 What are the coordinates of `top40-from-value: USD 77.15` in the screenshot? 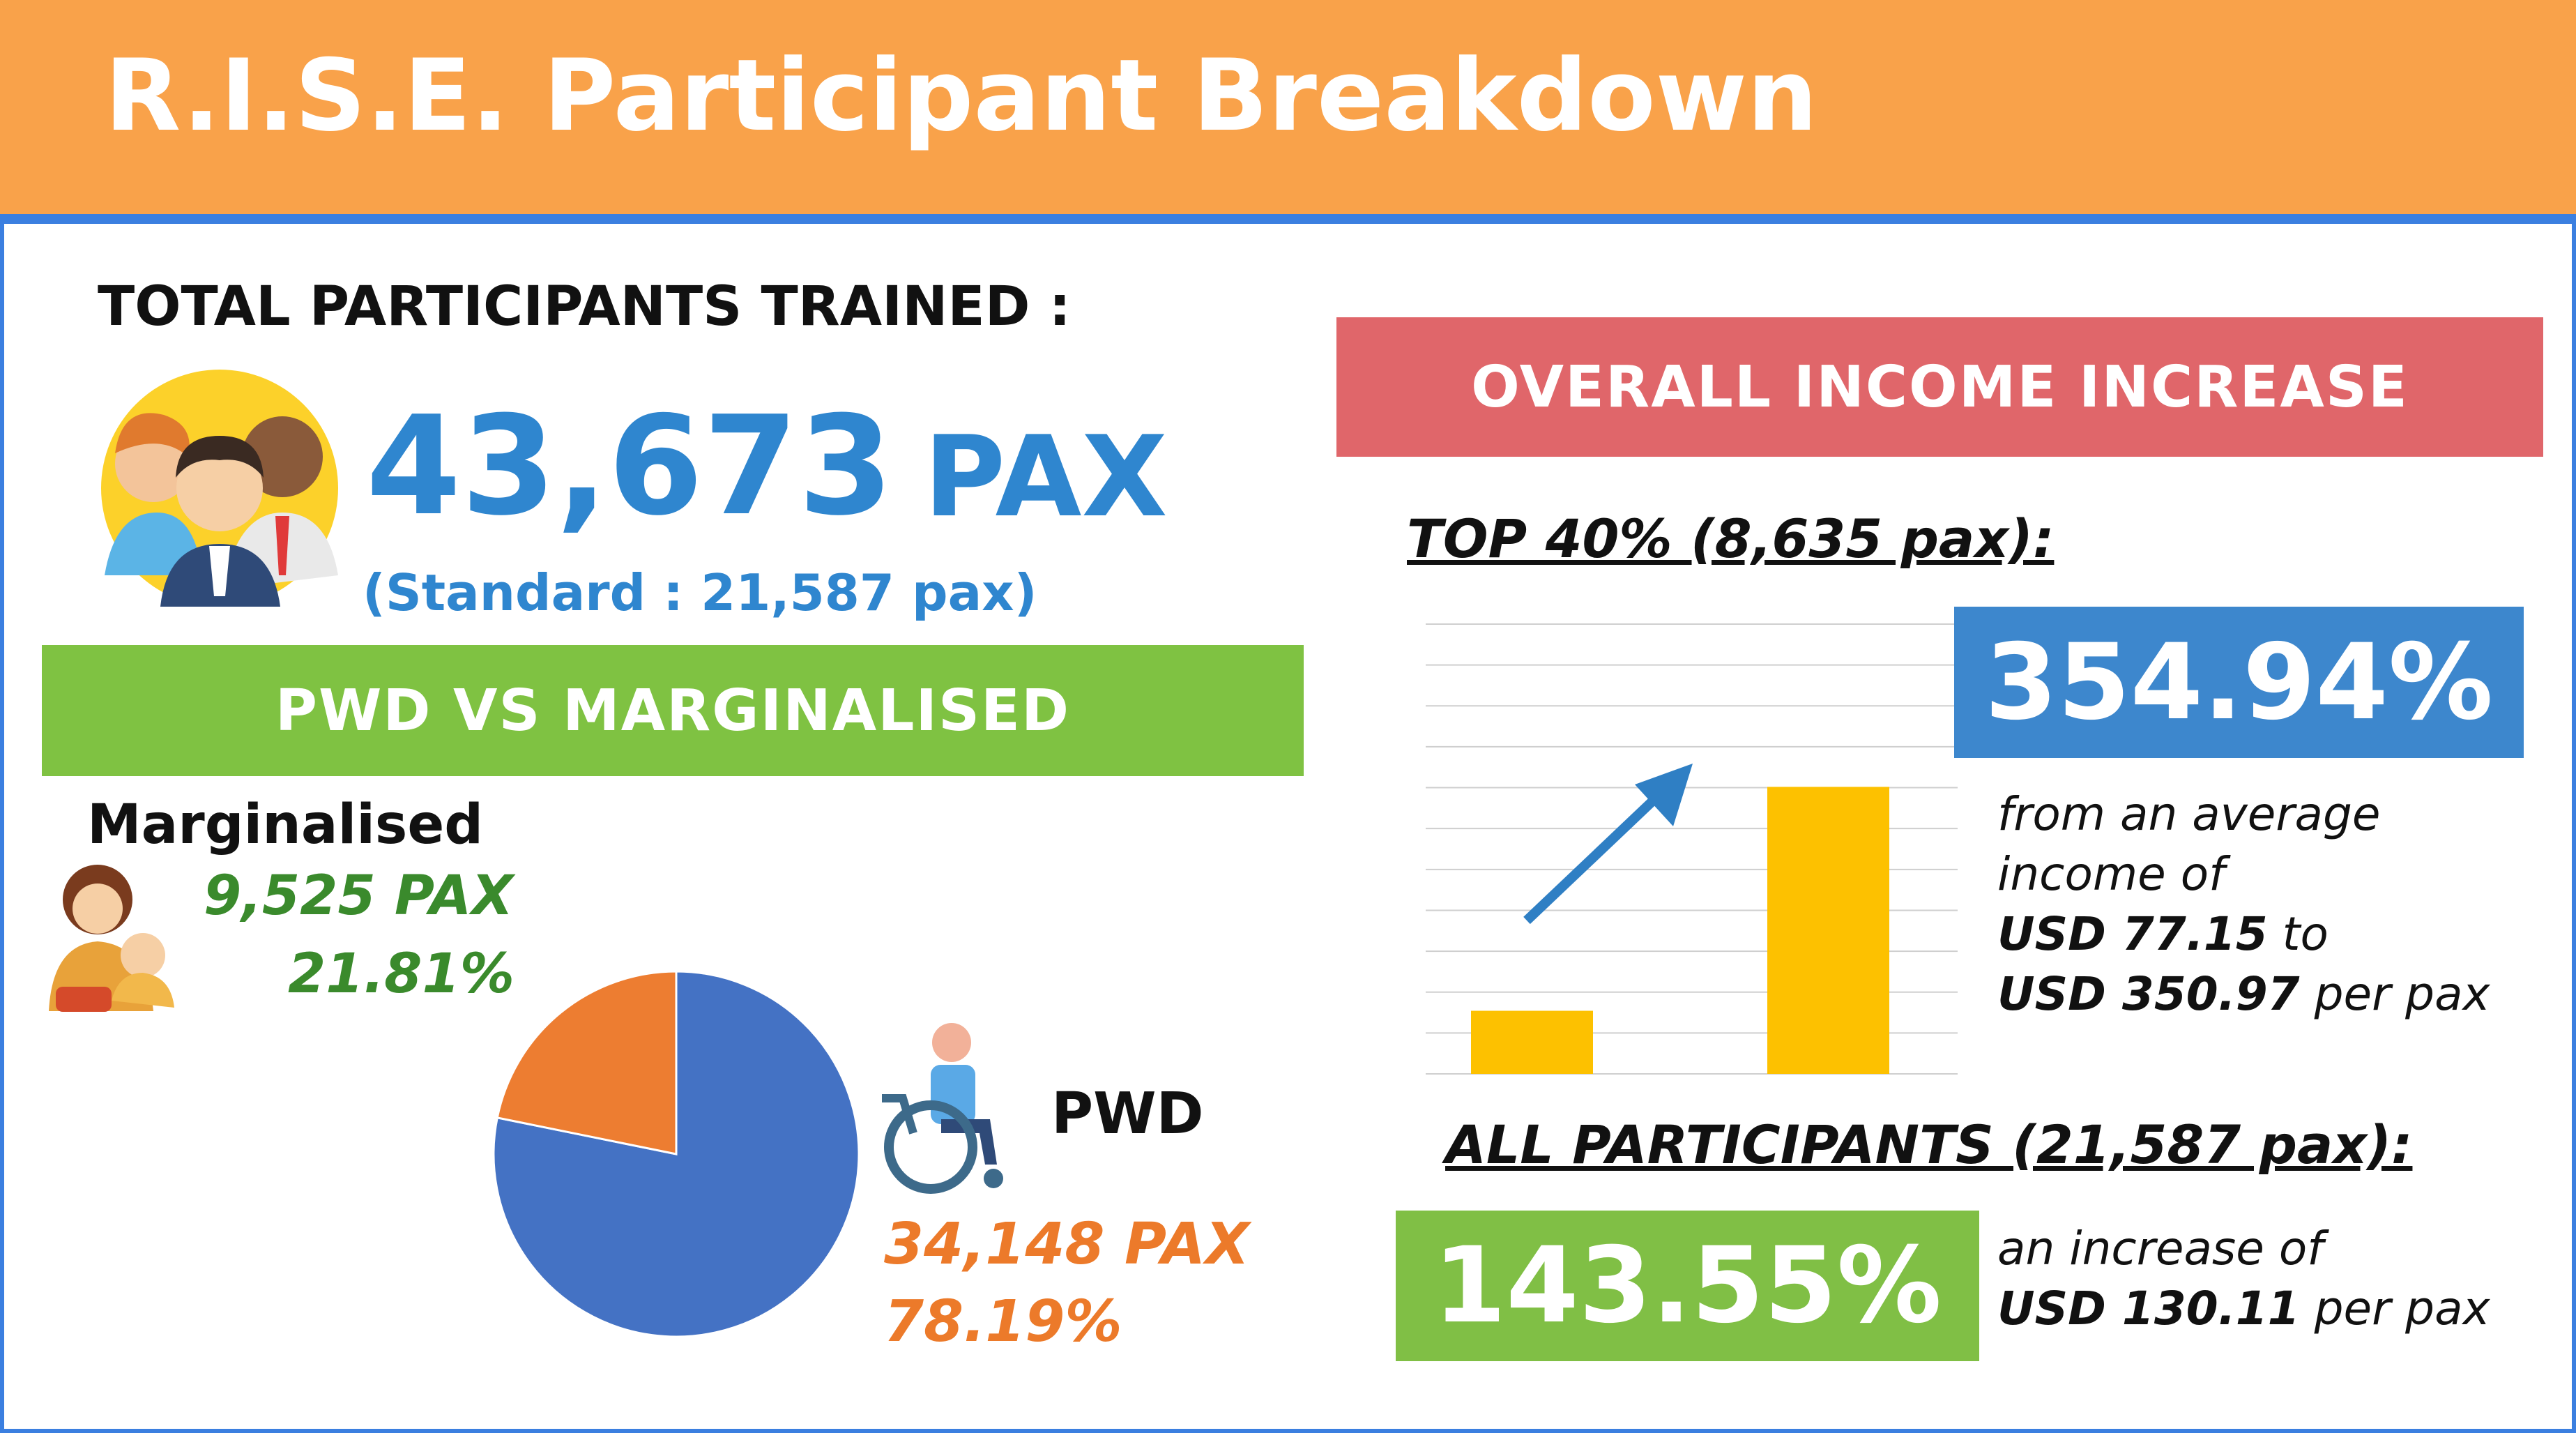 It's located at (2132, 934).